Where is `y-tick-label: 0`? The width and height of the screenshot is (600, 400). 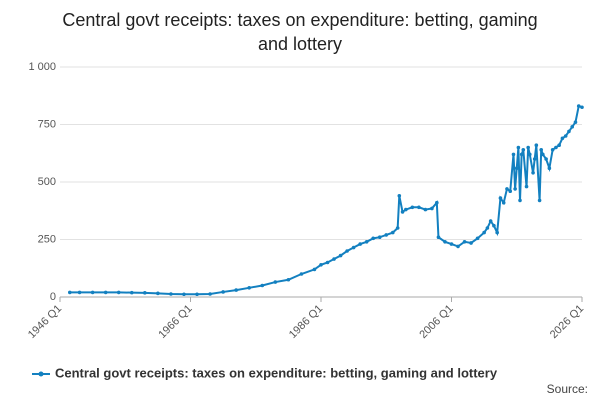 y-tick-label: 0 is located at coordinates (53, 297).